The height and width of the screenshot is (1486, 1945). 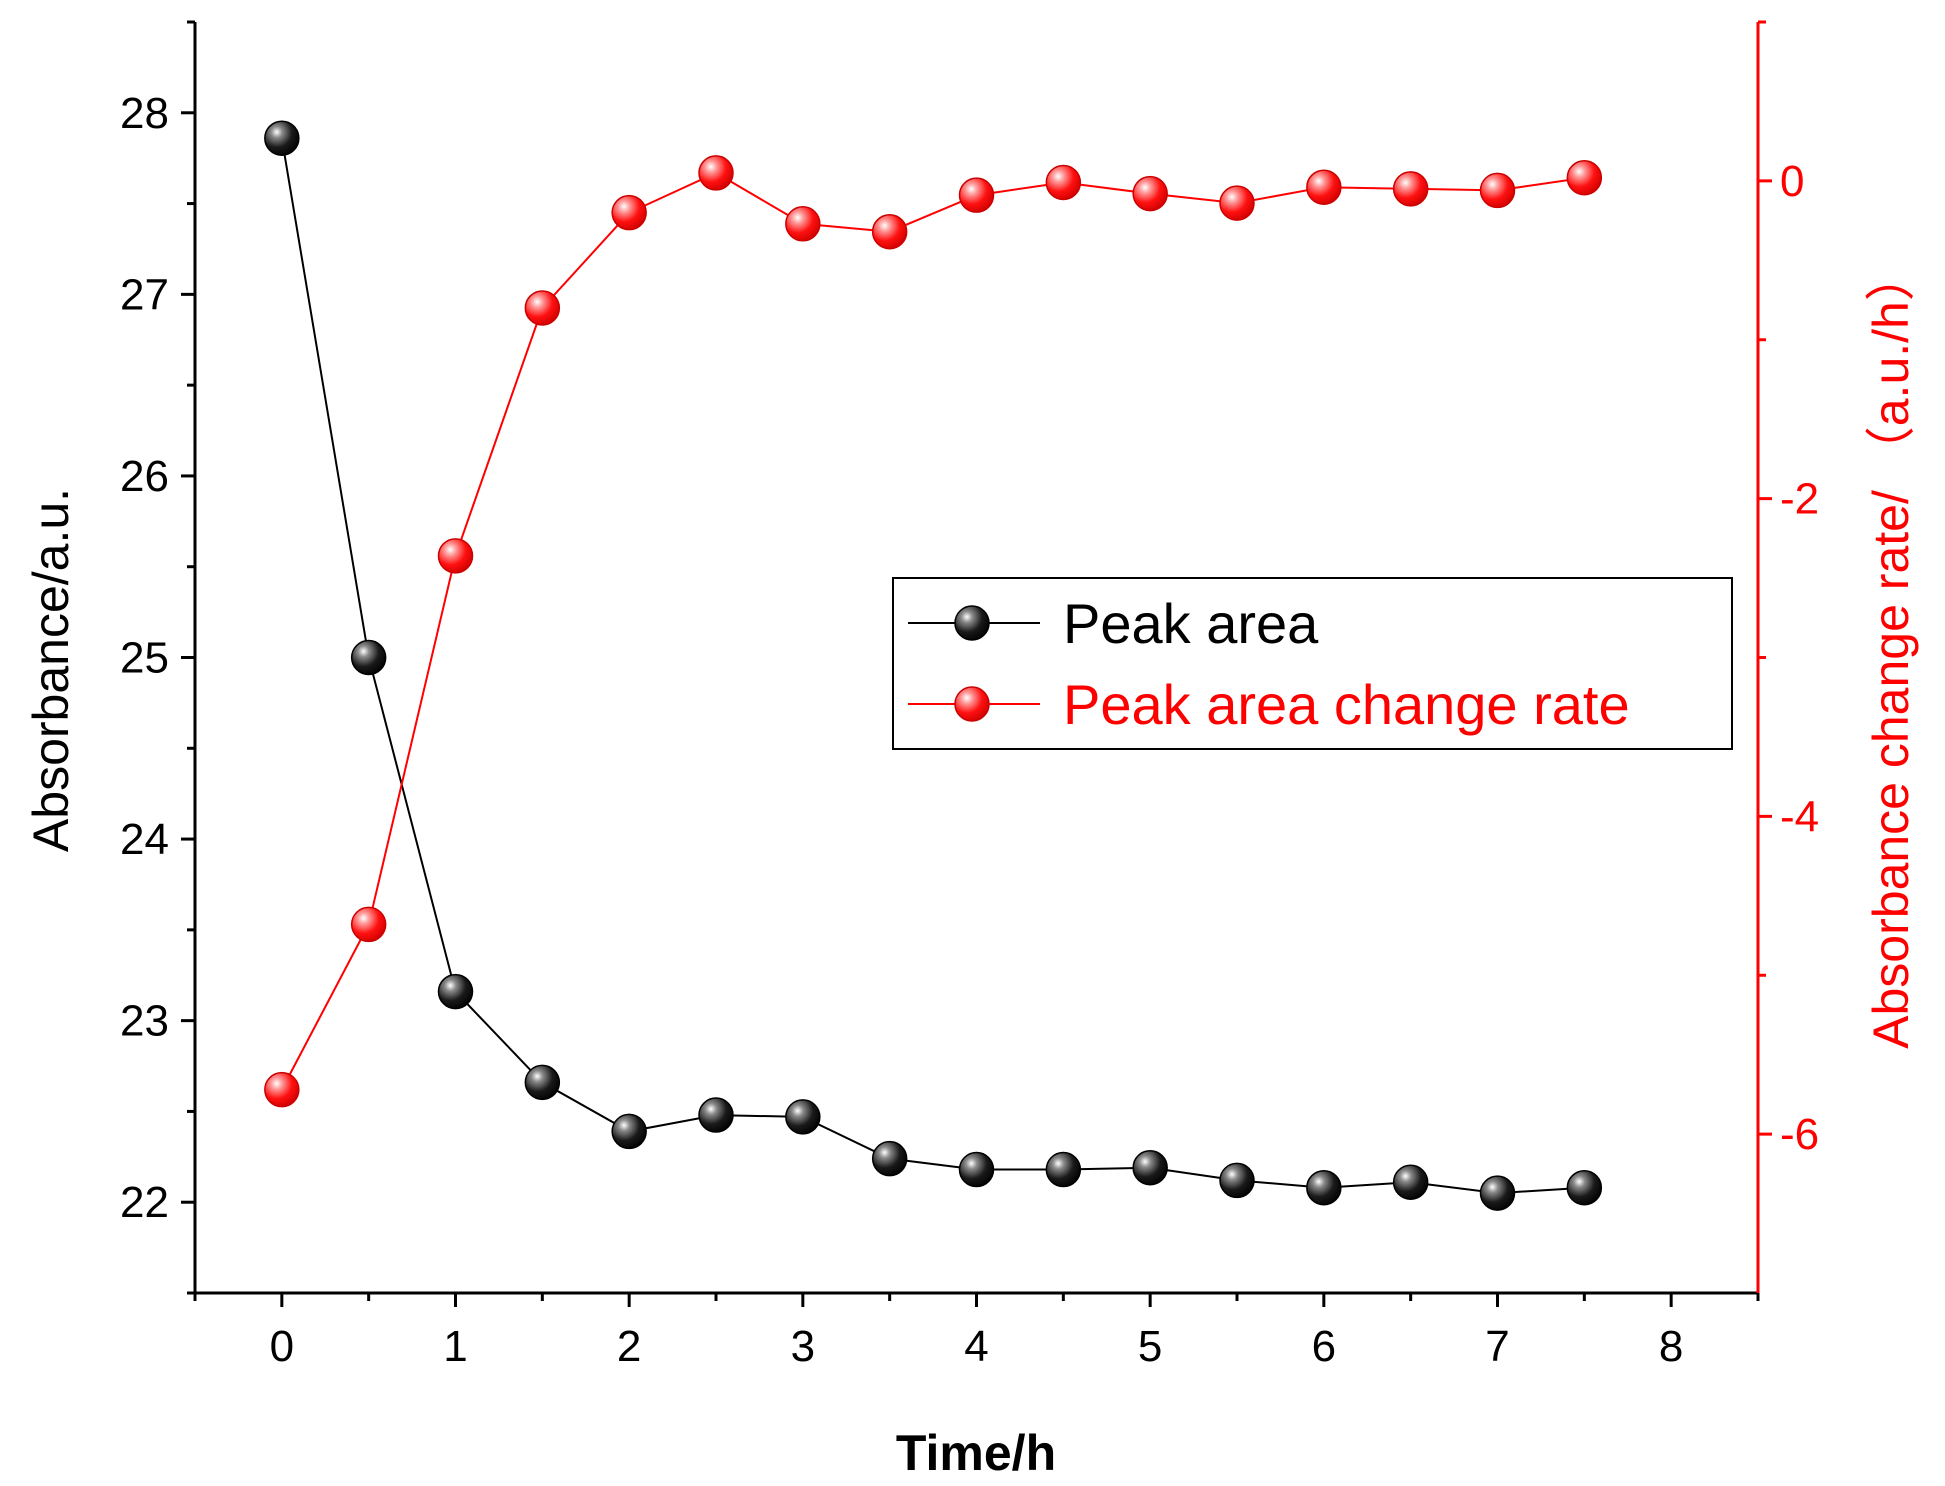 What do you see at coordinates (144, 839) in the screenshot?
I see `y-left-tick-label: 24` at bounding box center [144, 839].